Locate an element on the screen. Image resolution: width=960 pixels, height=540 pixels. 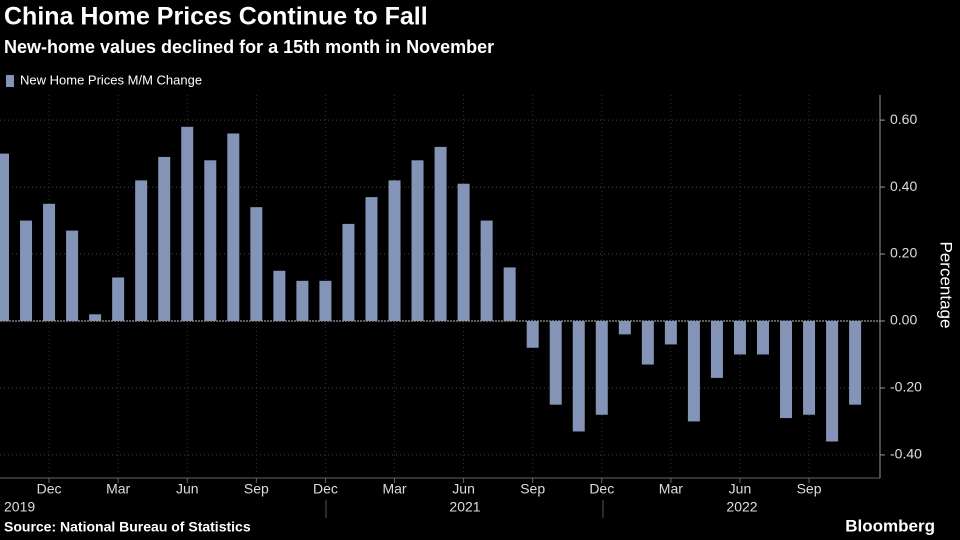
legend-label: New Home Prices M/M Change is located at coordinates (111, 79).